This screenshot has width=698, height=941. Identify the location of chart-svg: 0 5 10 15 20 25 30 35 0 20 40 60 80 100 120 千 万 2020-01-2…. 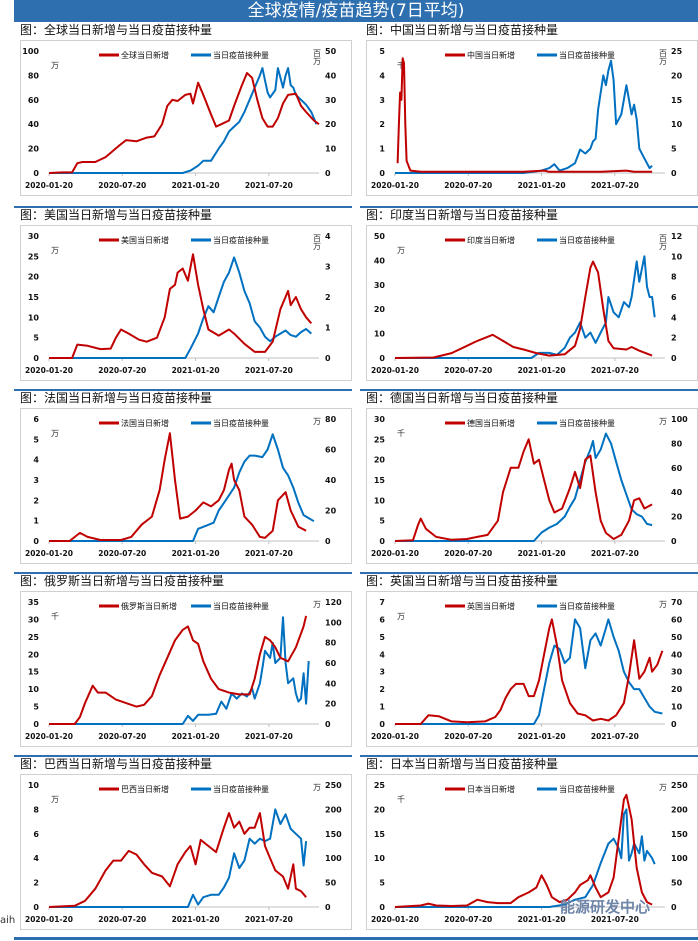
(183, 669).